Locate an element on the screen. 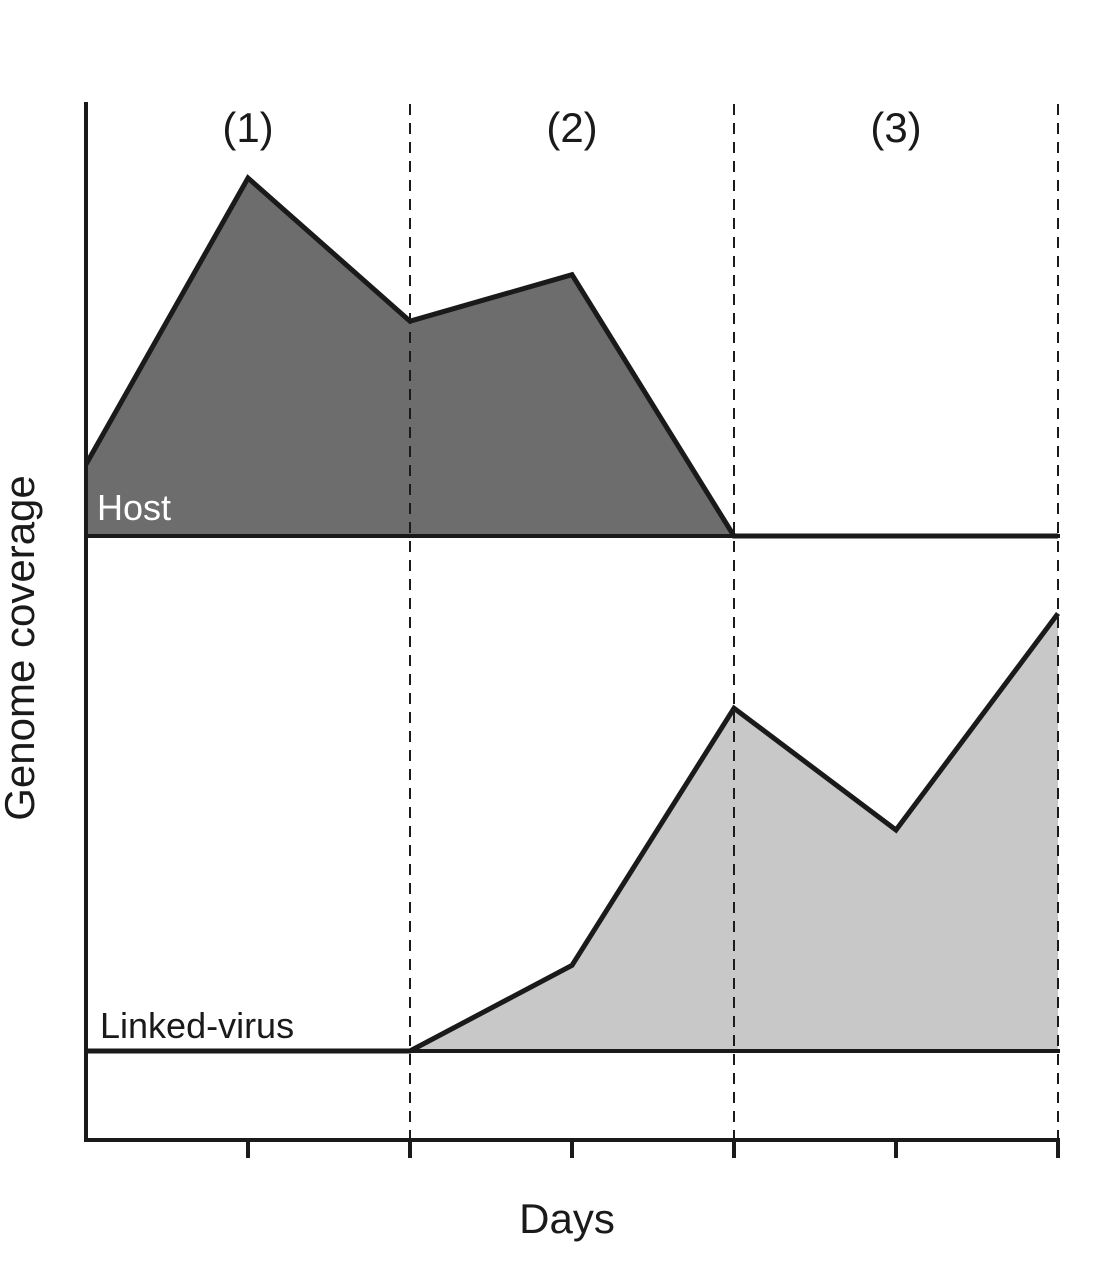  x-axis-label: Days is located at coordinates (567, 1218).